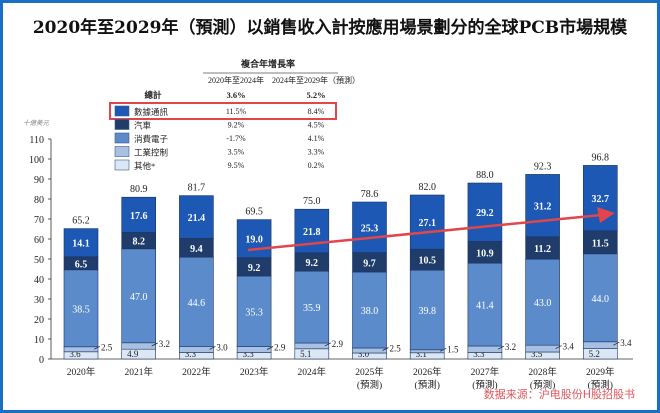  What do you see at coordinates (39, 340) in the screenshot?
I see `y-tick-label: 10` at bounding box center [39, 340].